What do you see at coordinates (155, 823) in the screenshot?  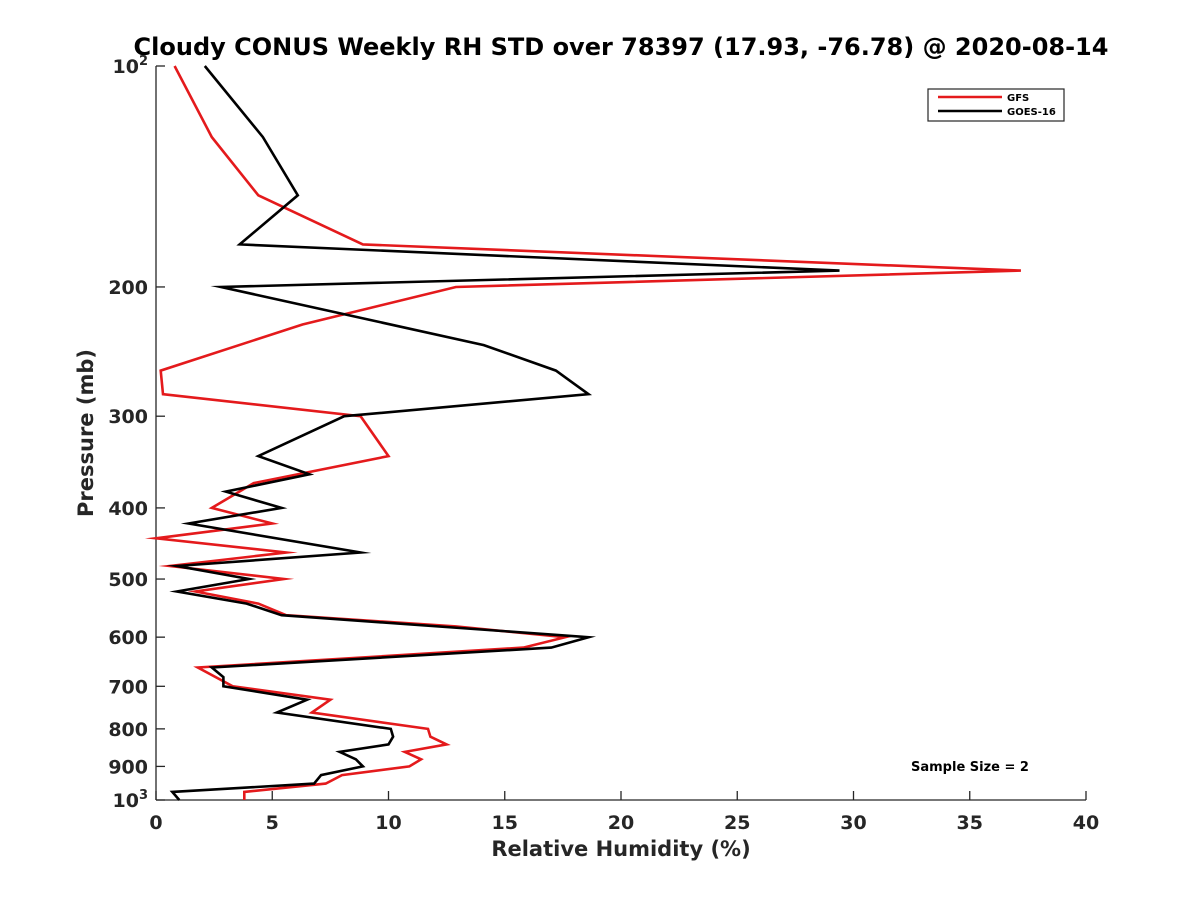 I see `x-tick-label: 0` at bounding box center [155, 823].